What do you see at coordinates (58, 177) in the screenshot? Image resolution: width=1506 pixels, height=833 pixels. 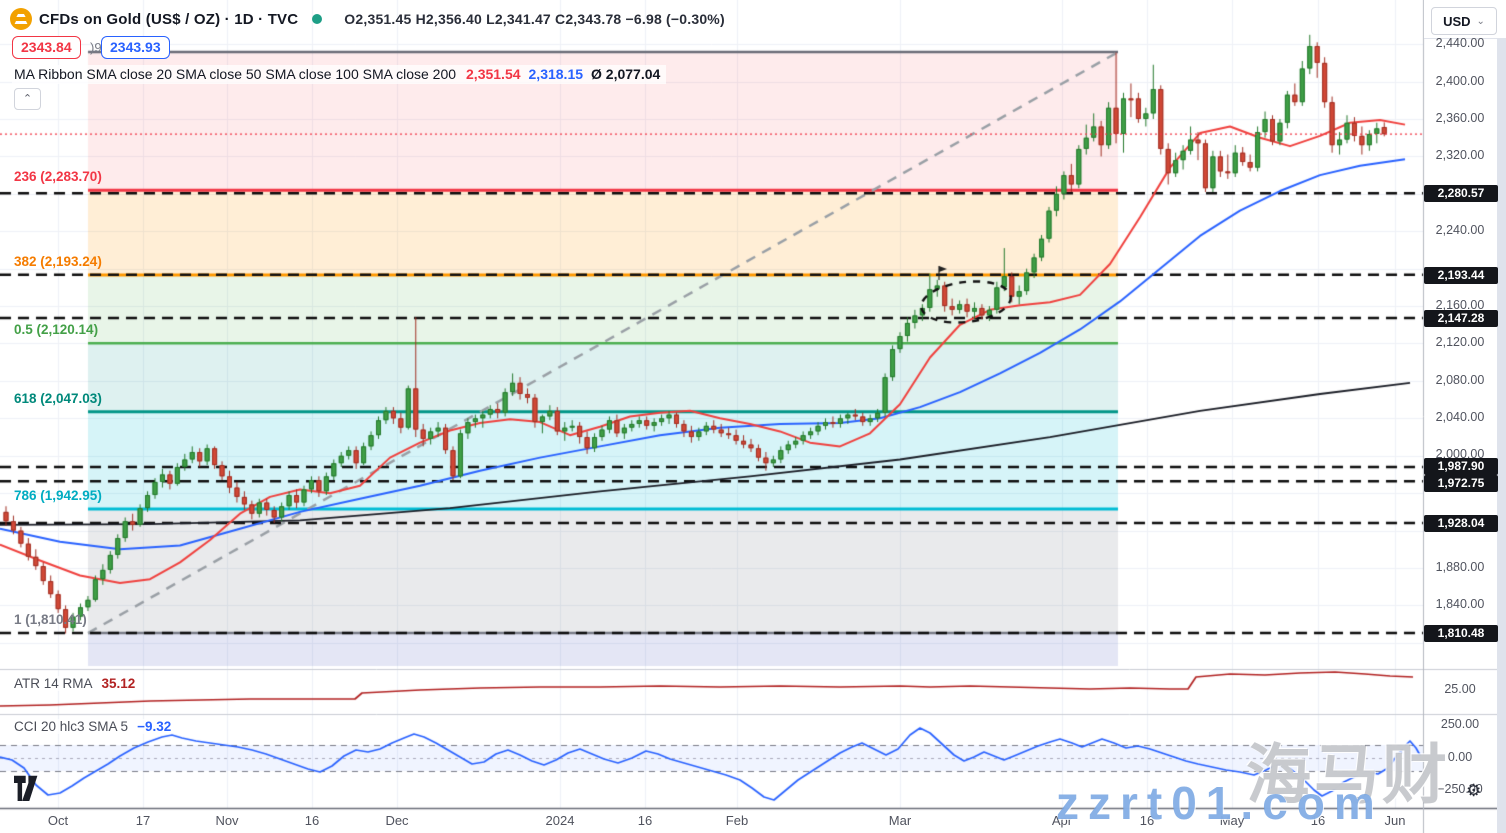 I see `fib-level-label: 236 (2,283.70)` at bounding box center [58, 177].